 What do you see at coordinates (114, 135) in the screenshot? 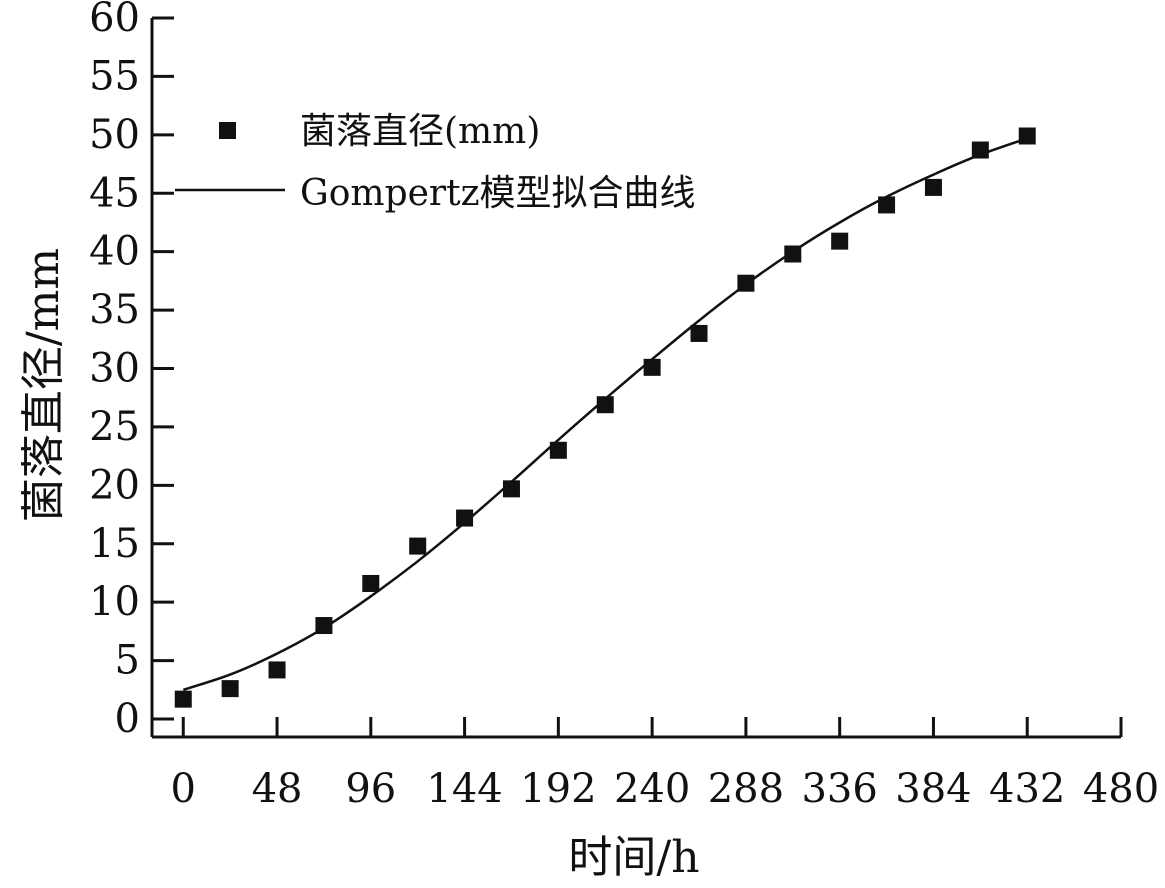
I see `y-tick-label: 50` at bounding box center [114, 135].